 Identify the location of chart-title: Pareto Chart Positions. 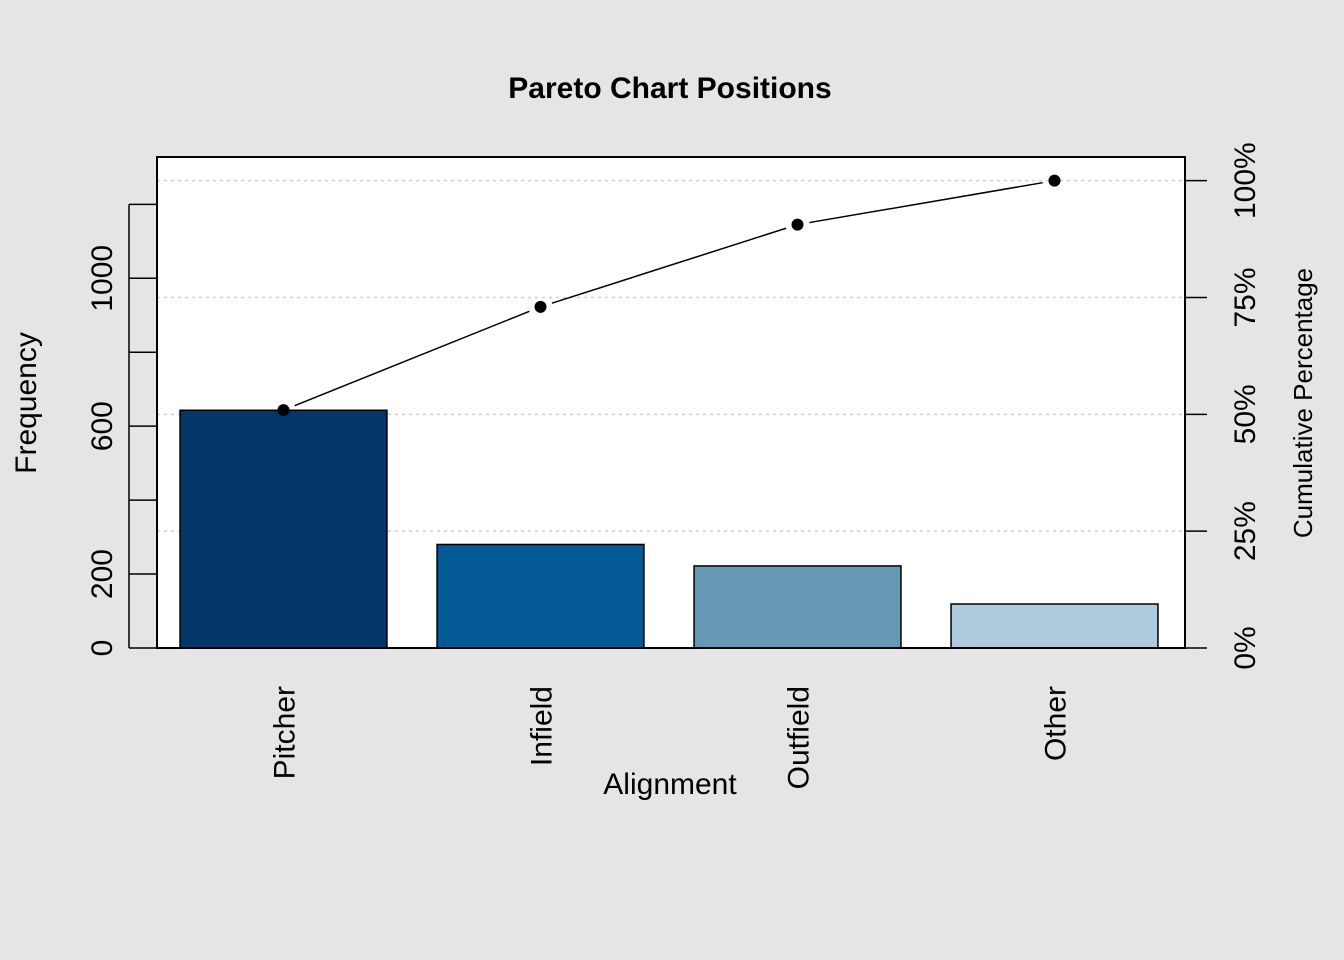
(669, 88).